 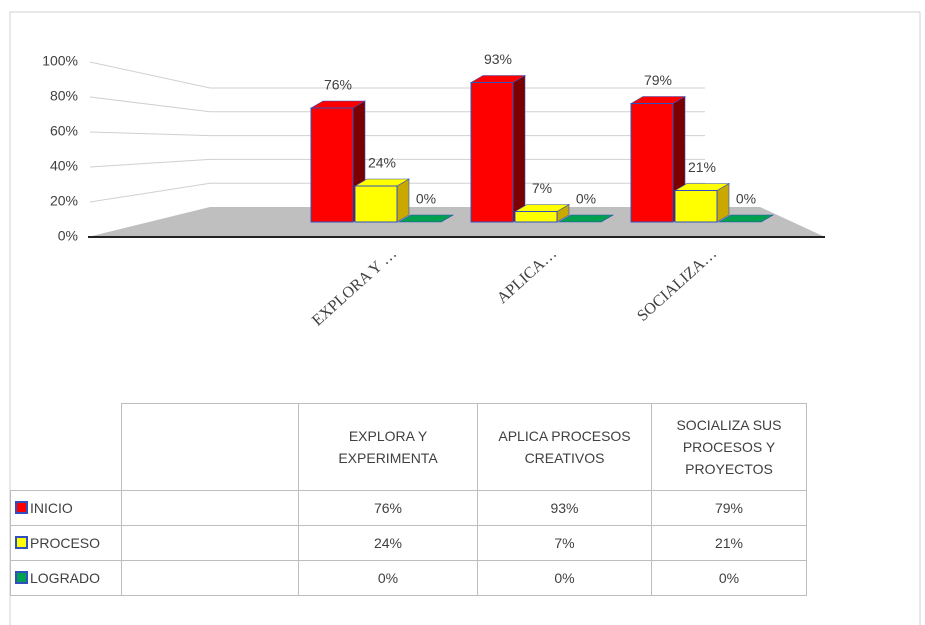 I want to click on legend-cell: INICIO, so click(x=66, y=508).